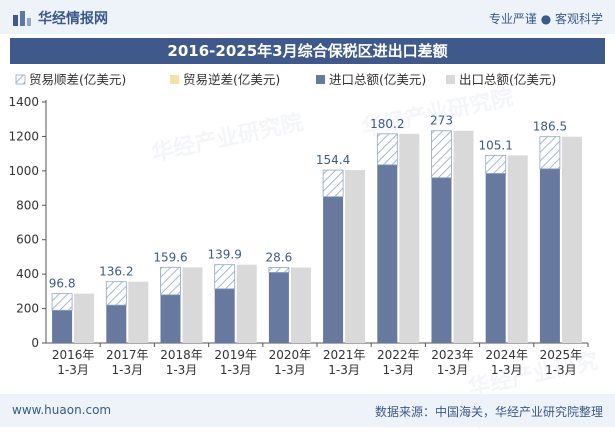 This screenshot has width=615, height=433. Describe the element at coordinates (23, 102) in the screenshot. I see `y-tick-label: 1400` at that location.